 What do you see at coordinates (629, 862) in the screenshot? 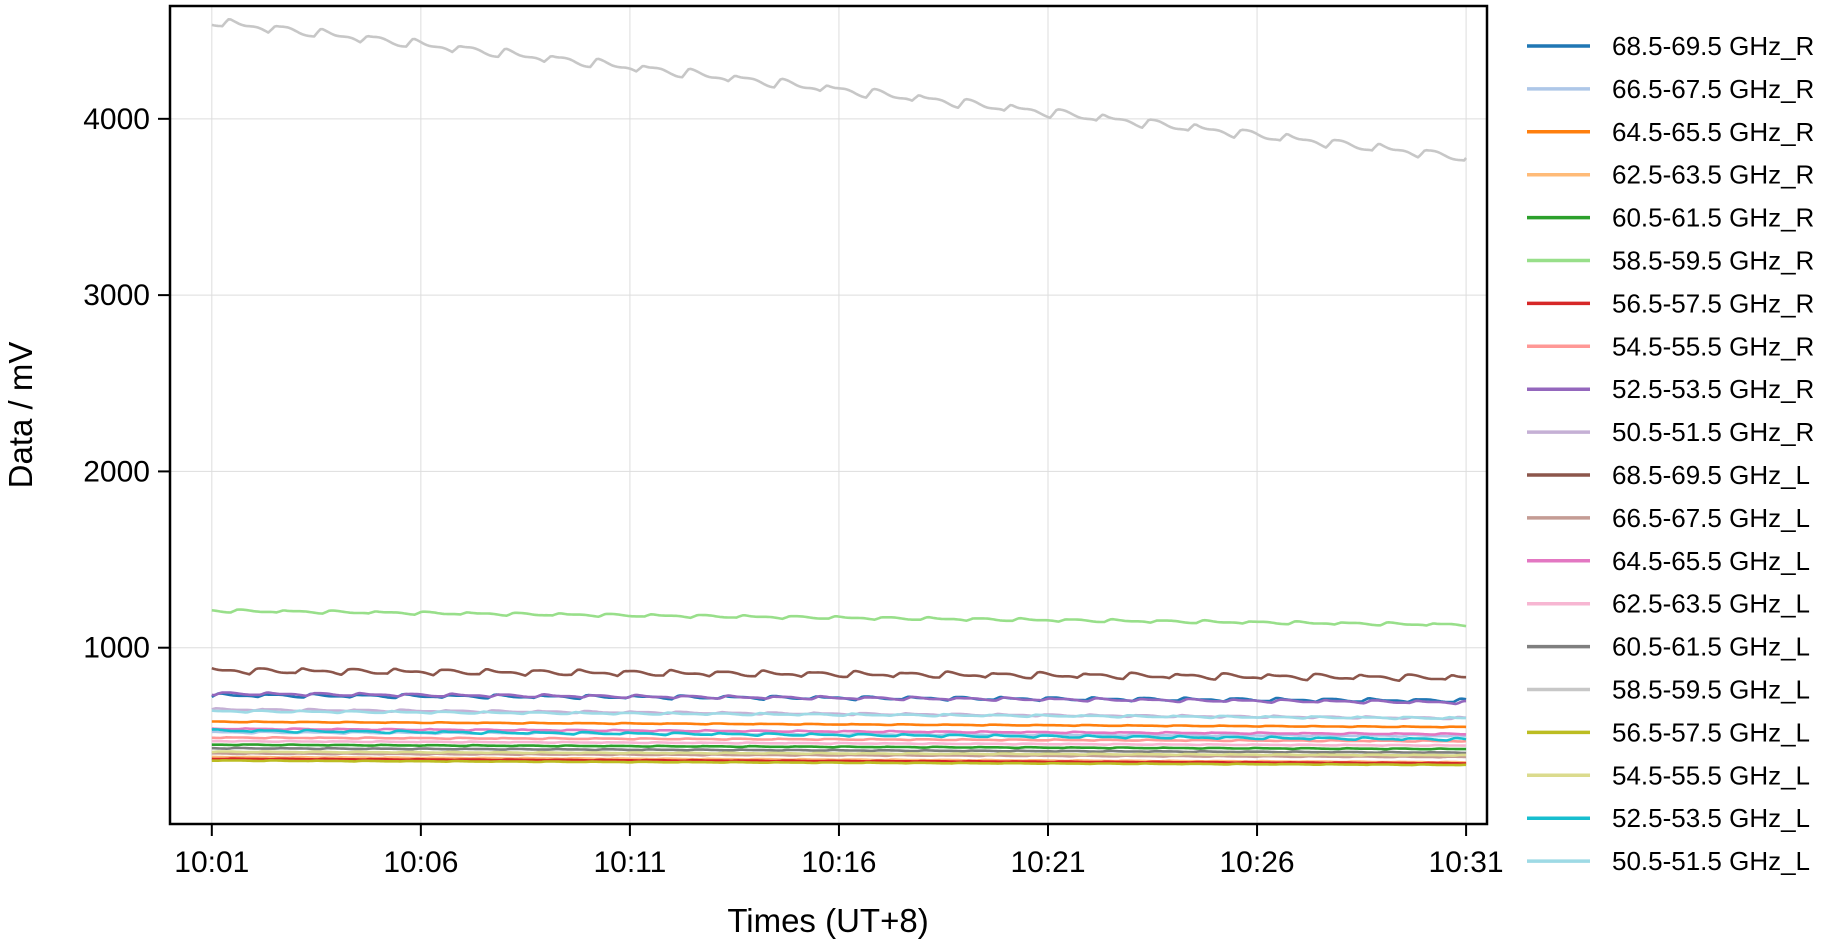
I see `x-tick-label: 10:11` at bounding box center [629, 862].